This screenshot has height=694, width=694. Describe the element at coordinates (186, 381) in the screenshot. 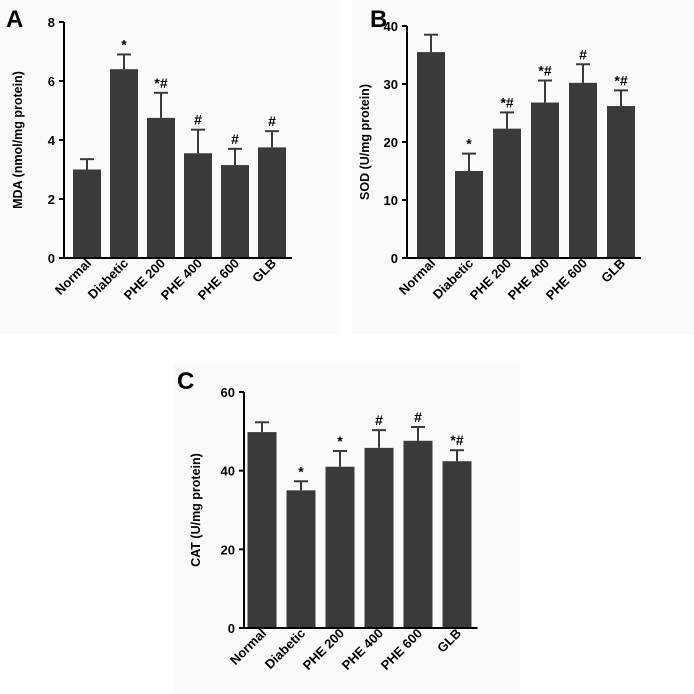

I see `panel-letter: C` at that location.